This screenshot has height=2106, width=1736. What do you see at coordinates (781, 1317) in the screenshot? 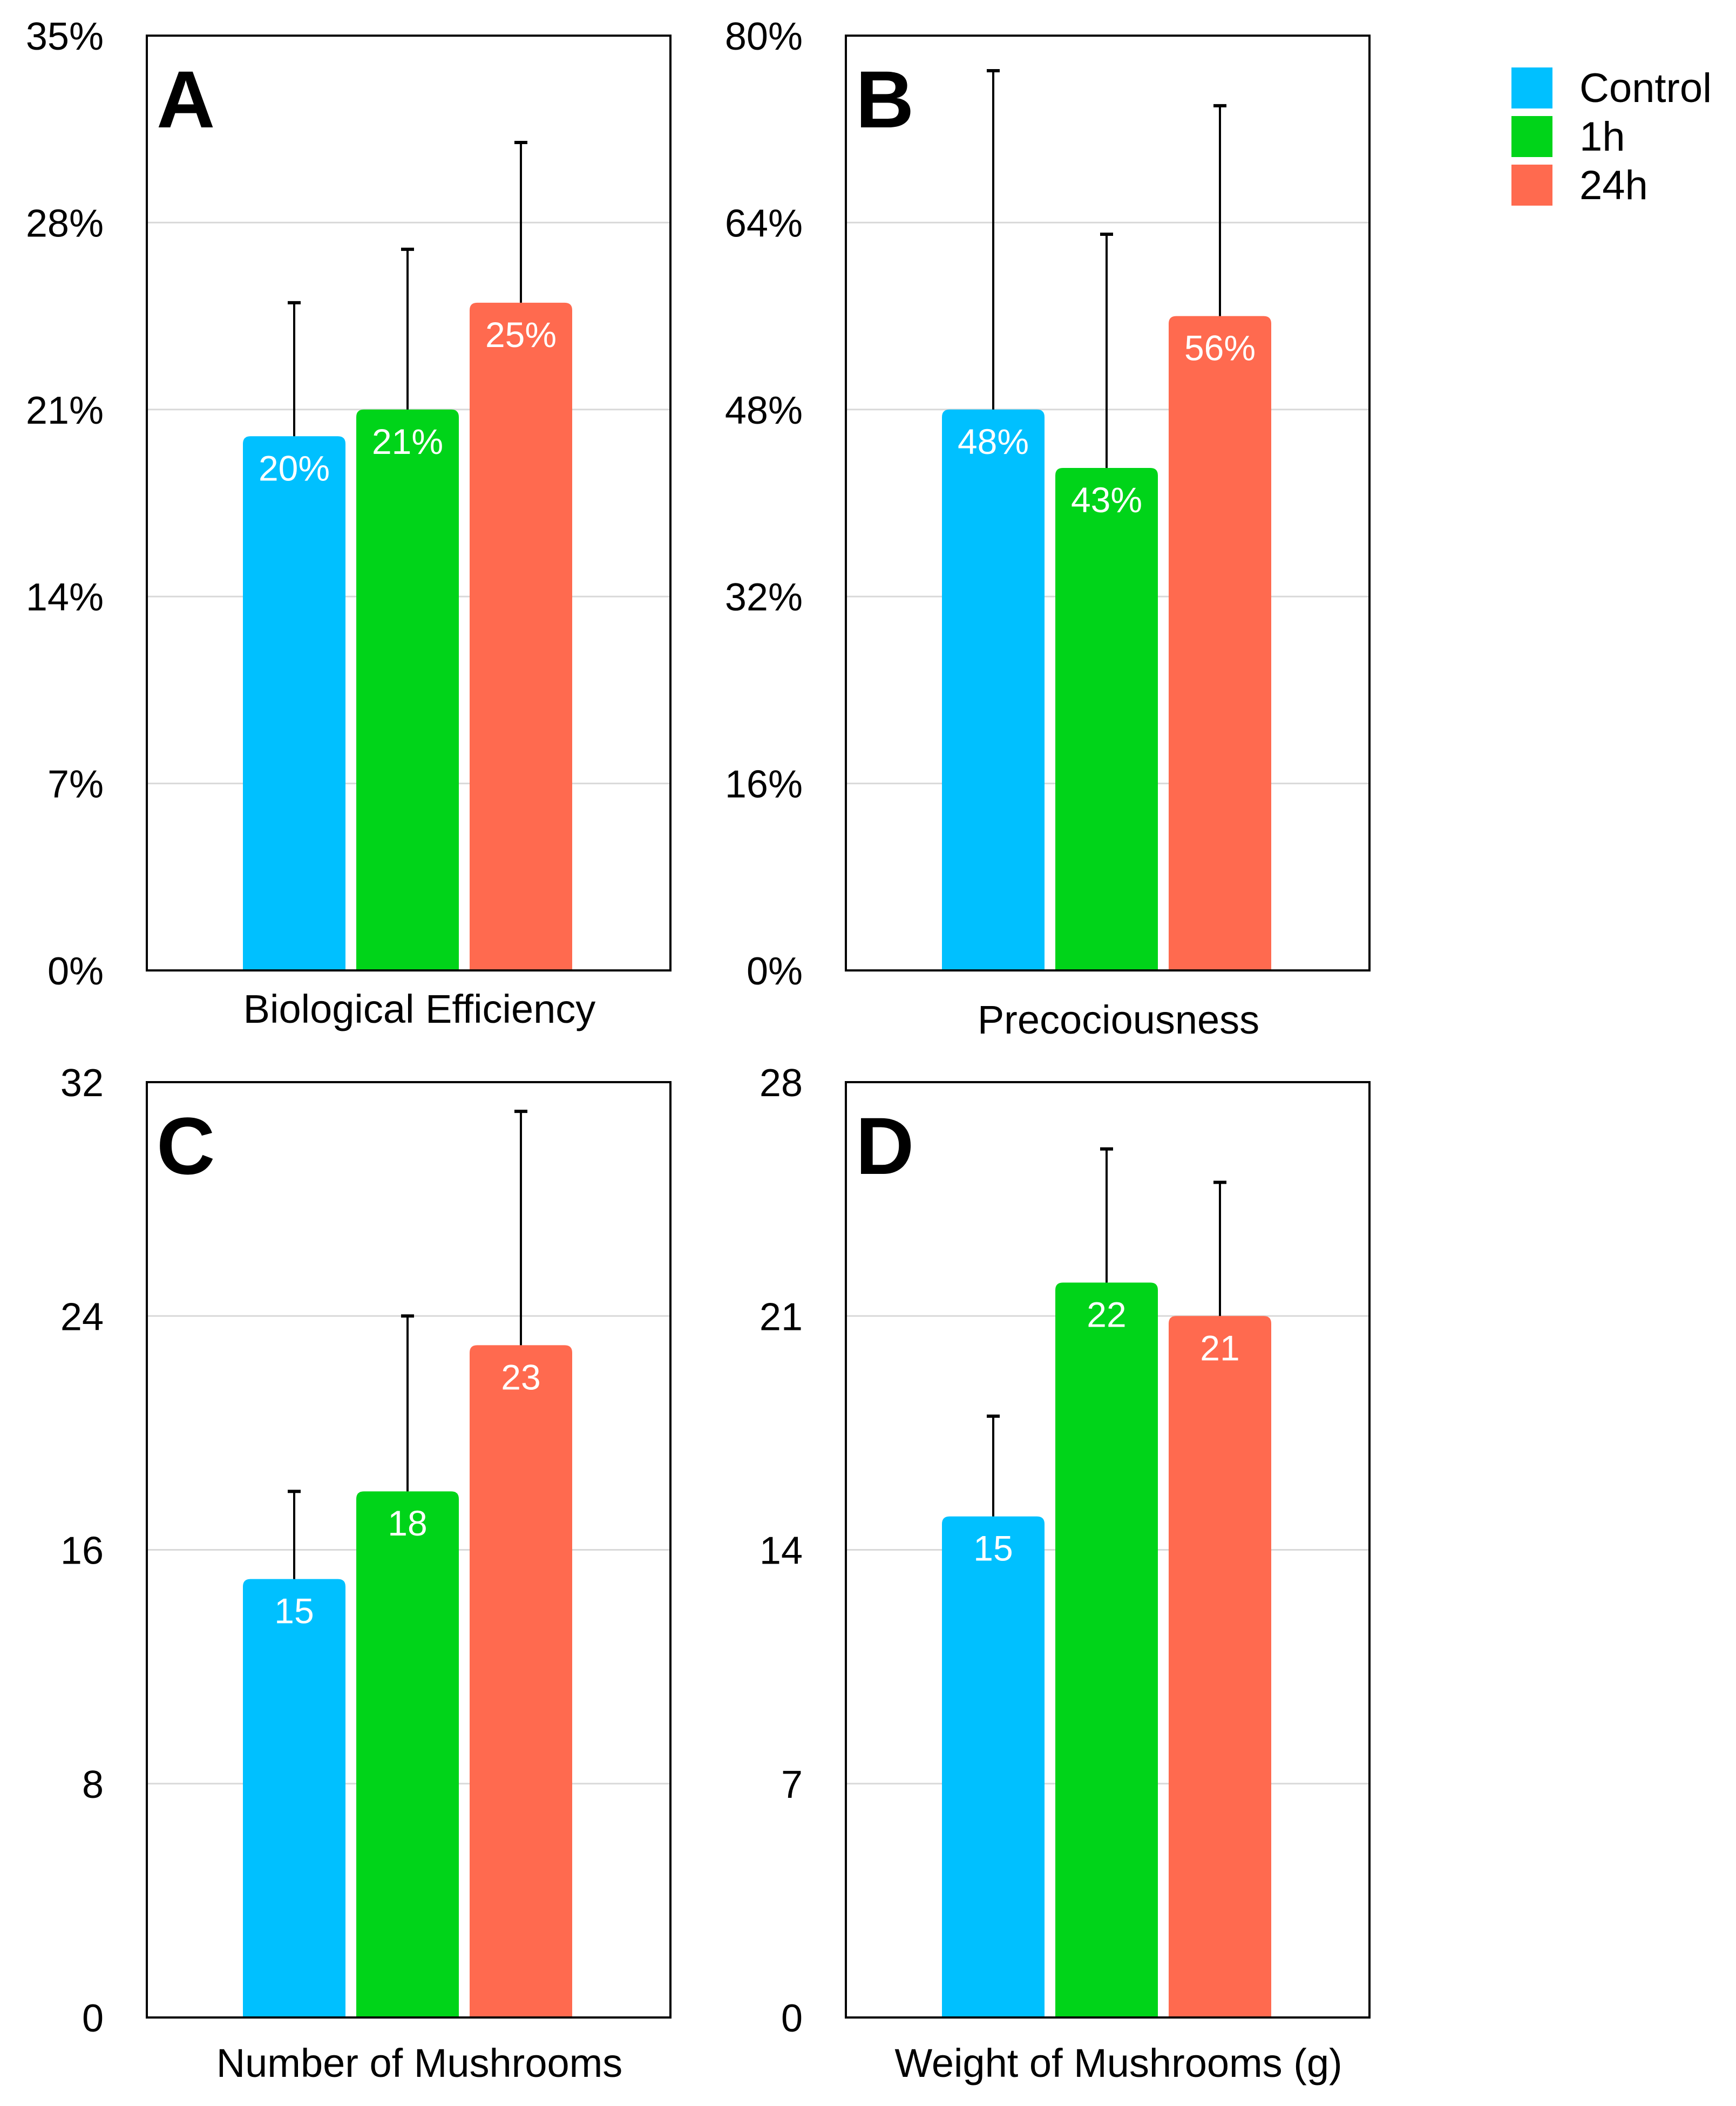
I see `y-tick-label: 21` at bounding box center [781, 1317].